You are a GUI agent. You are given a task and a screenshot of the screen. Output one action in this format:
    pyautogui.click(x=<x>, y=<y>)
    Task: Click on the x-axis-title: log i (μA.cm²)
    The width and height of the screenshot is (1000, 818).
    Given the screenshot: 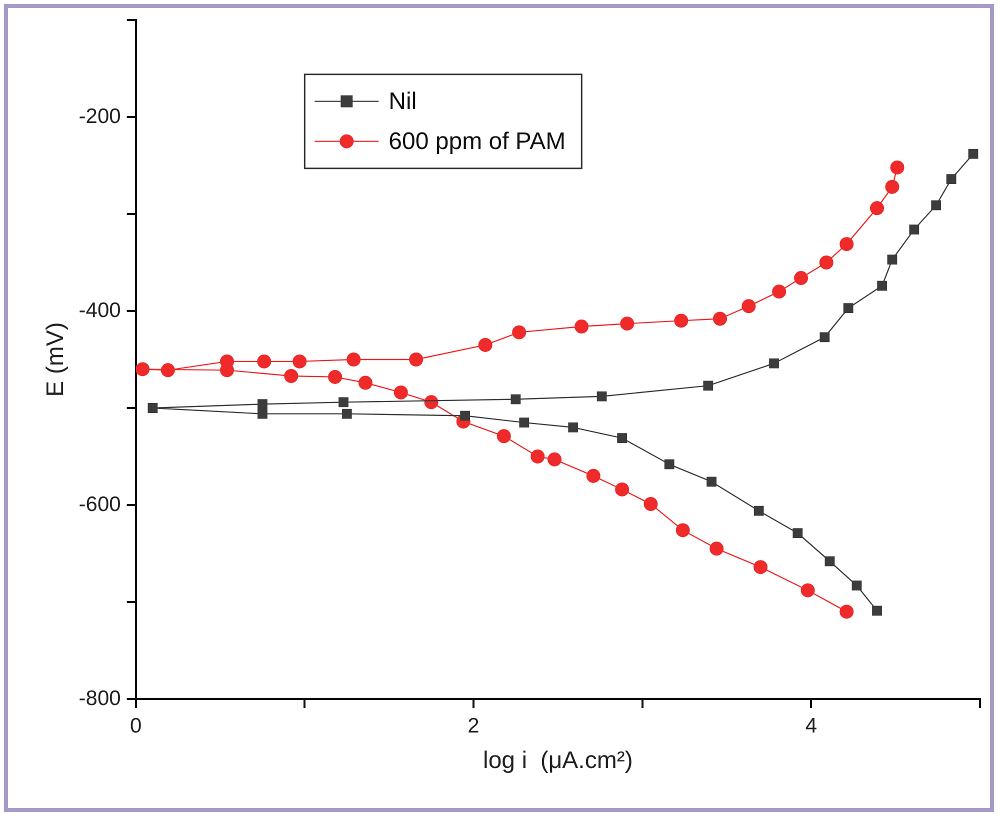 What is the action you would take?
    pyautogui.click(x=557, y=760)
    